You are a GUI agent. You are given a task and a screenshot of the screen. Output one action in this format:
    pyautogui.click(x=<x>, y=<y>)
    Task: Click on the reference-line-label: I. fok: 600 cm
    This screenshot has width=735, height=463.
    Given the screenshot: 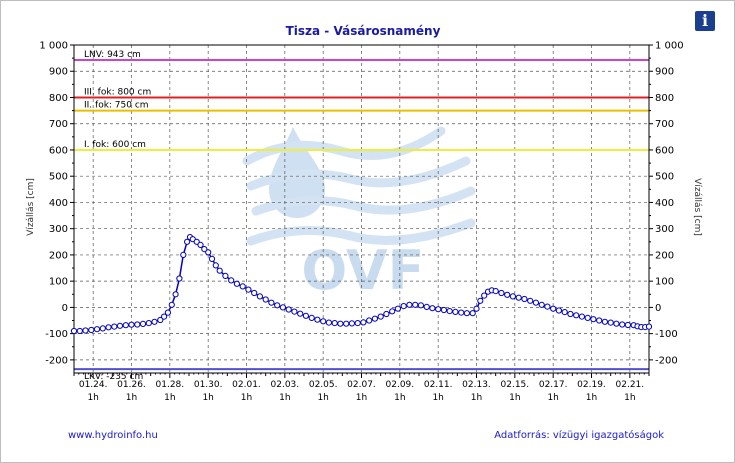 What is the action you would take?
    pyautogui.click(x=115, y=145)
    